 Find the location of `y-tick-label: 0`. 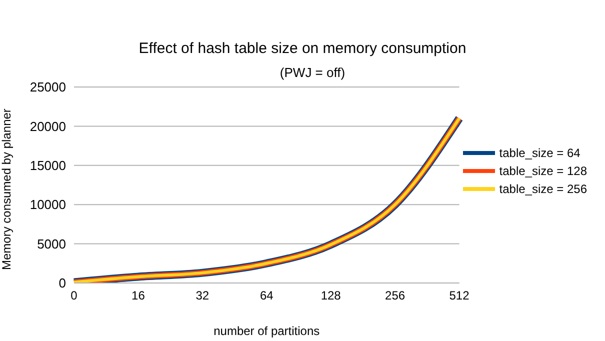

y-tick-label: 0 is located at coordinates (62, 283).